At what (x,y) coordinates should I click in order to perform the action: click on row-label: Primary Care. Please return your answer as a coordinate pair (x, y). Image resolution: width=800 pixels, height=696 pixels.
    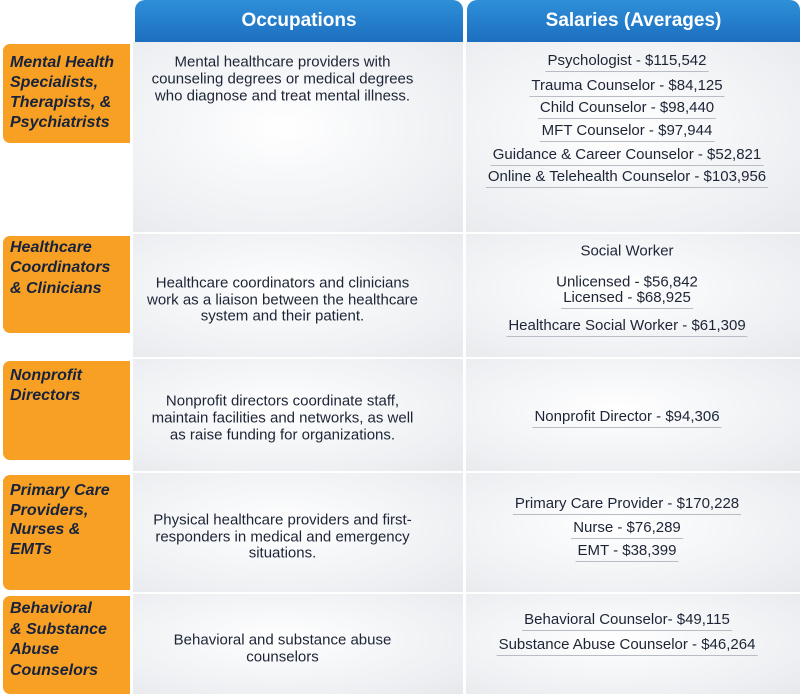
    Looking at the image, I should click on (60, 490).